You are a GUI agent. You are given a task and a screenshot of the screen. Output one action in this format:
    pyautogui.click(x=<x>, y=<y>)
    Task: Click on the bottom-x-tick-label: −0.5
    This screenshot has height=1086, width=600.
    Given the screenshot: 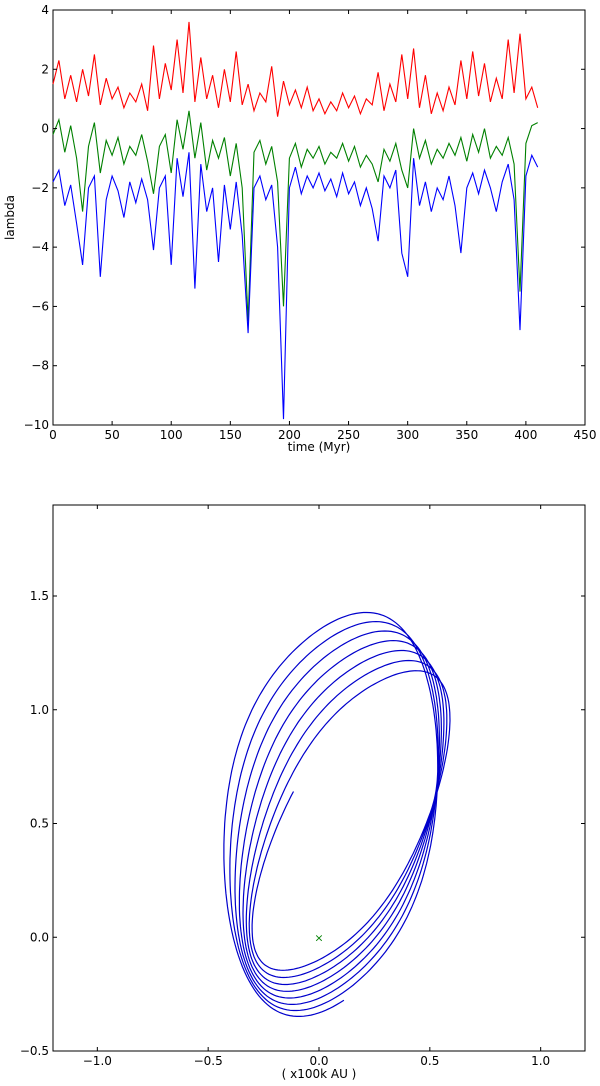 What is the action you would take?
    pyautogui.click(x=208, y=1061)
    